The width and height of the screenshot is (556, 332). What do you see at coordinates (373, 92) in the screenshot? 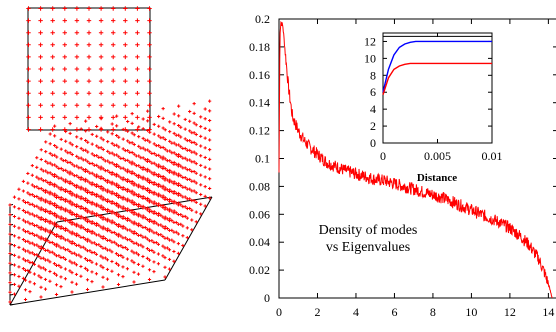
I see `inset-y-tick-label: 6` at bounding box center [373, 92].